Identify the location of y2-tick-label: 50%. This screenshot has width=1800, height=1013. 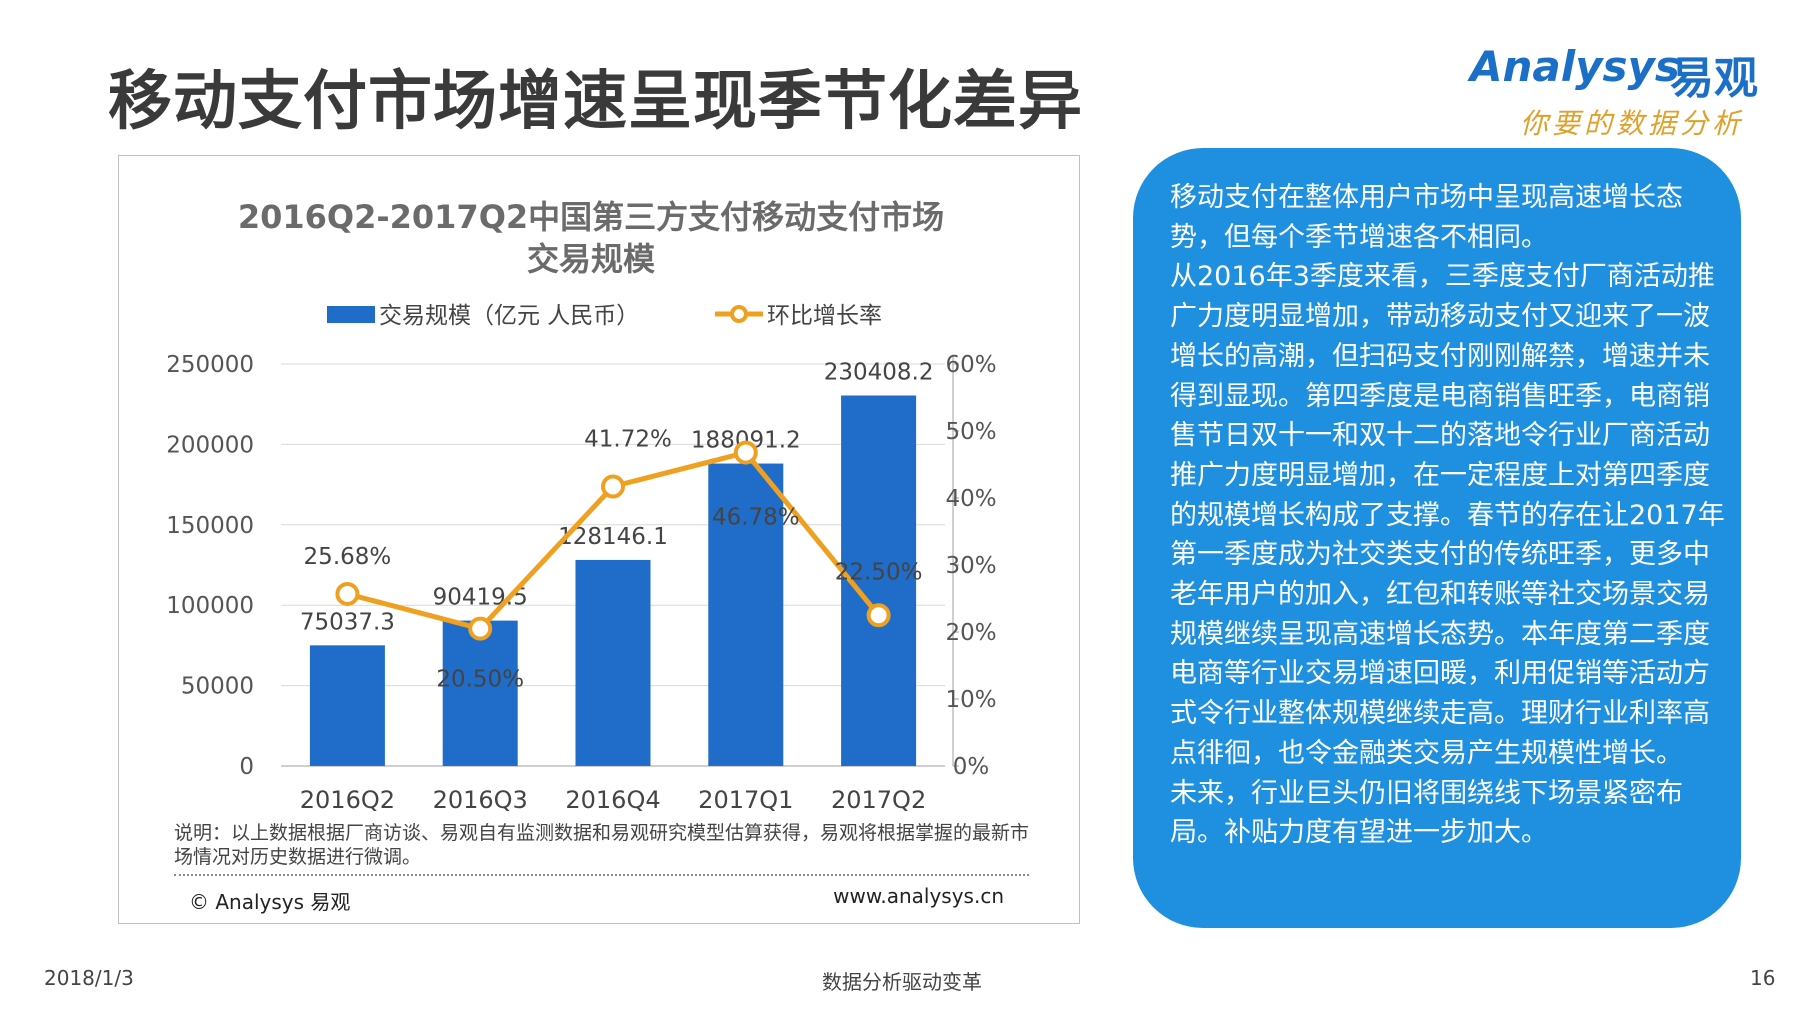
(970, 432).